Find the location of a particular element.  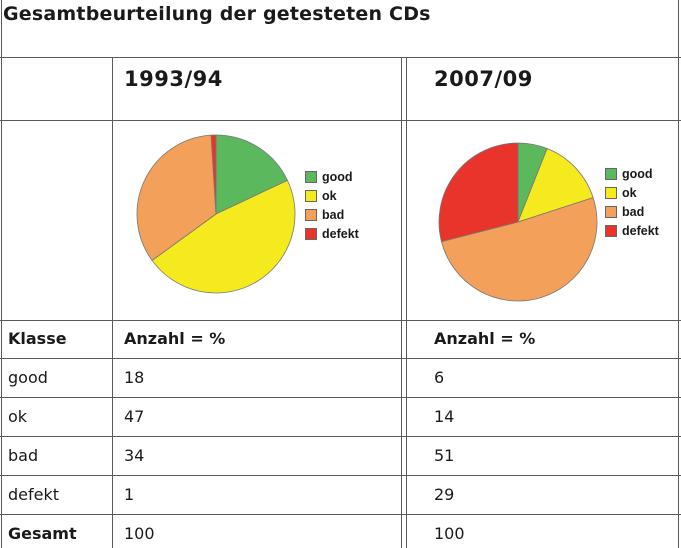

pie-slice-good is located at coordinates (252, 174).